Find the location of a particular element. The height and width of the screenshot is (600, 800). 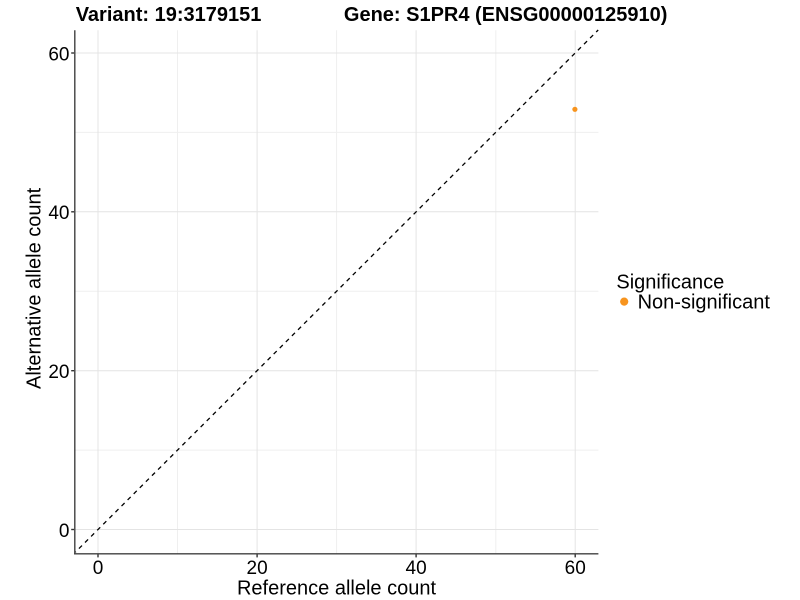

svg-text: Alternative allele count is located at coordinates (34, 288).